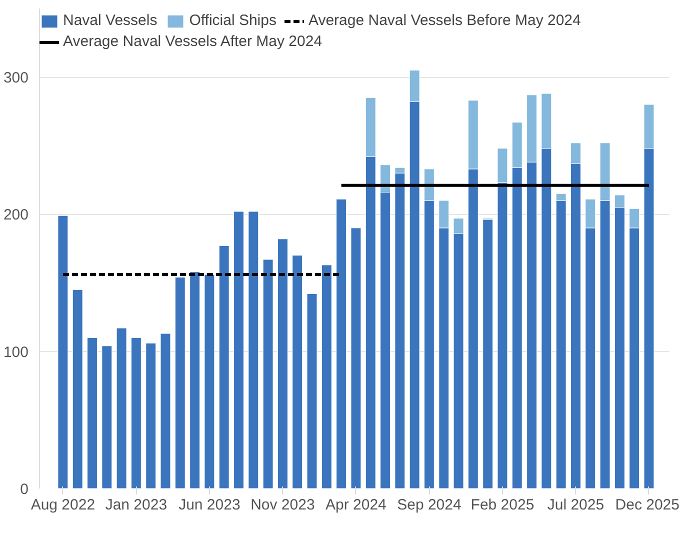 The height and width of the screenshot is (535, 691). Describe the element at coordinates (24, 489) in the screenshot. I see `y-tick-label: 0` at that location.